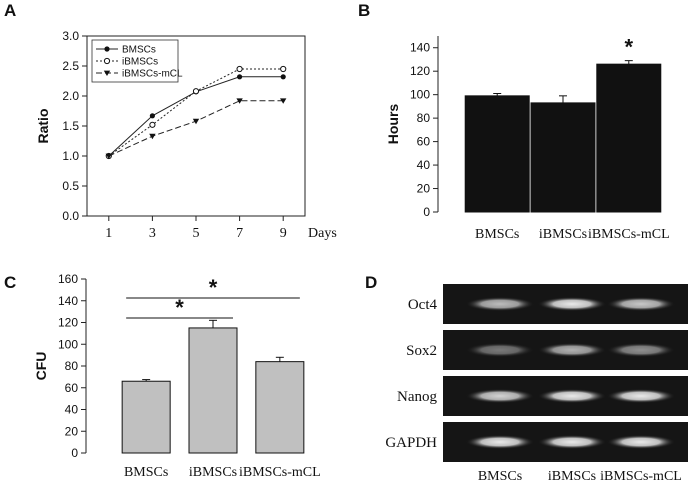 The image size is (700, 488). What do you see at coordinates (283, 233) in the screenshot?
I see `x-tick-label: 9` at bounding box center [283, 233].